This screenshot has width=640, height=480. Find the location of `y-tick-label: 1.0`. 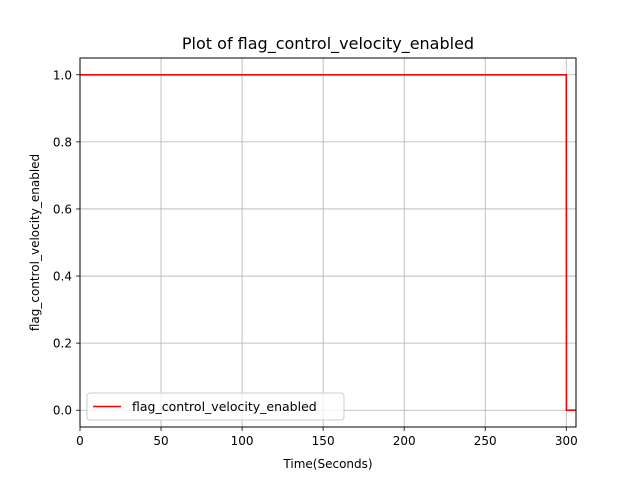

y-tick-label: 1.0 is located at coordinates (62, 75).